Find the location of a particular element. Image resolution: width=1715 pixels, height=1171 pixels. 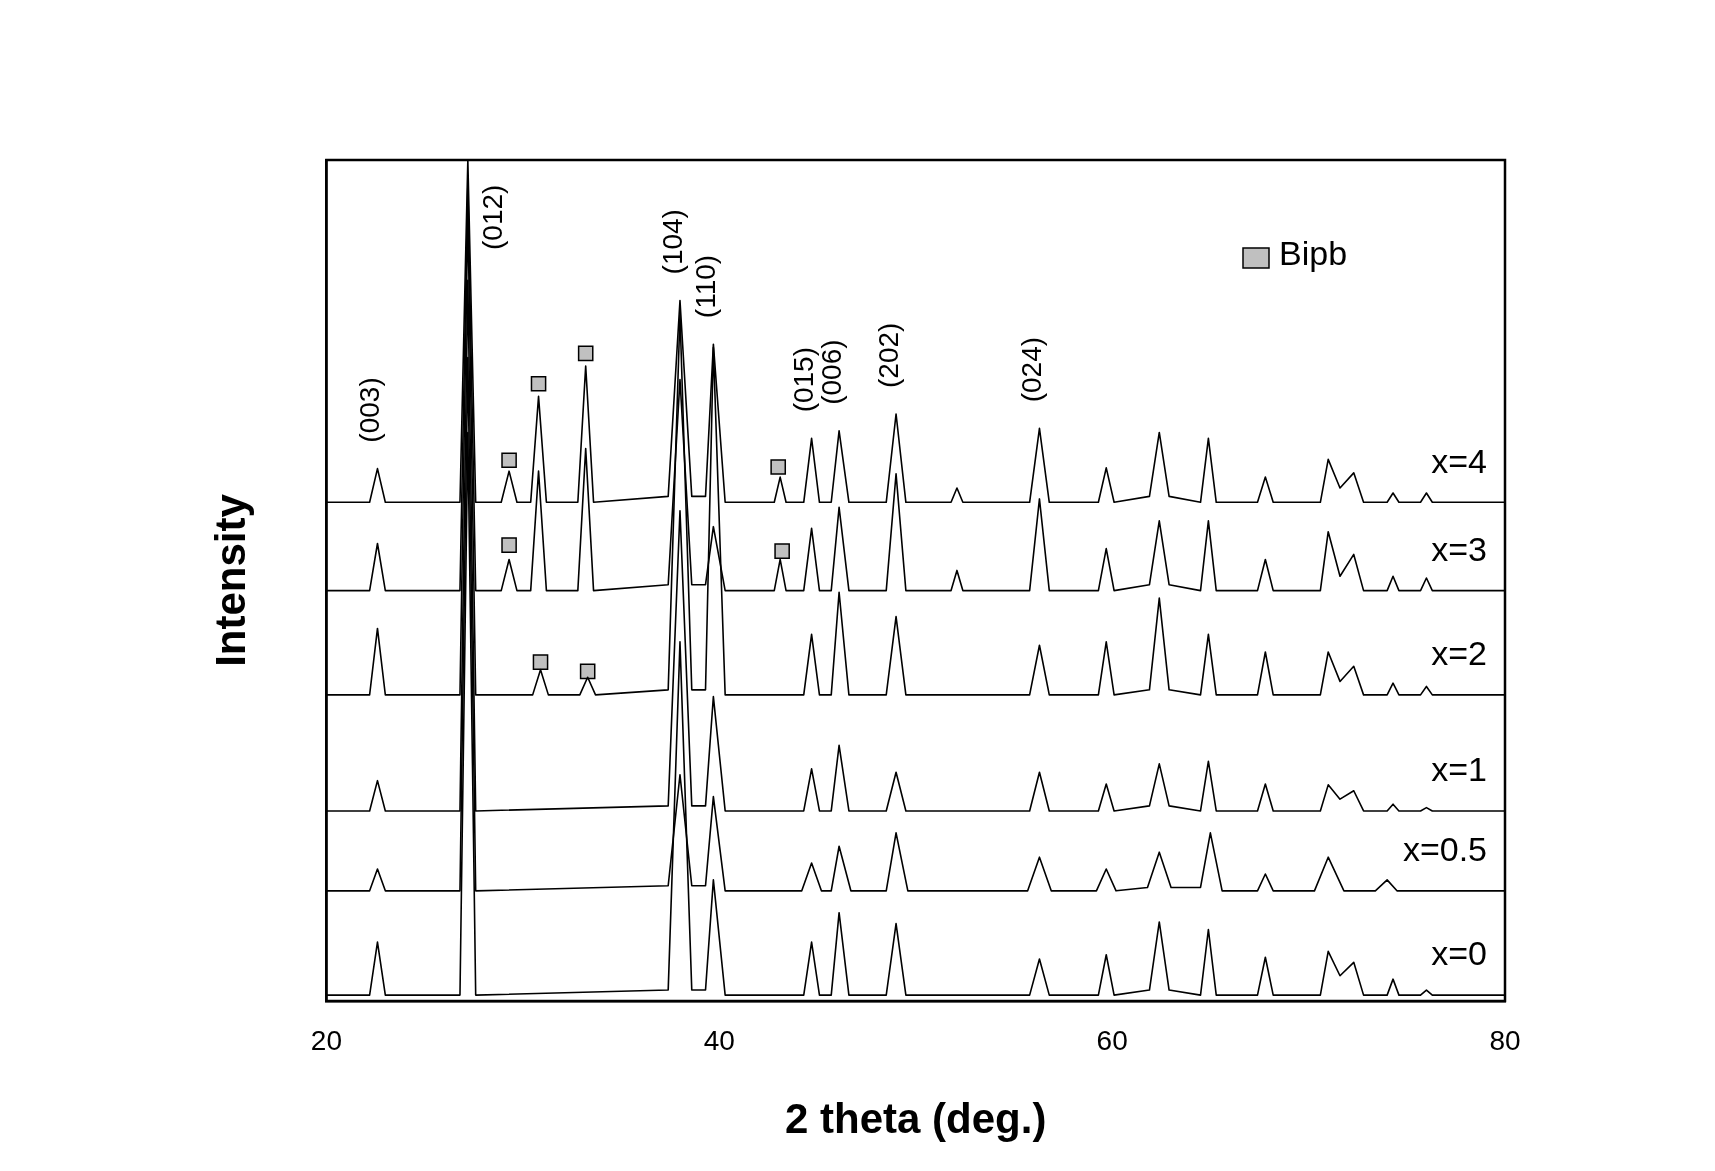

x-tick-label: 80 is located at coordinates (1505, 1040).